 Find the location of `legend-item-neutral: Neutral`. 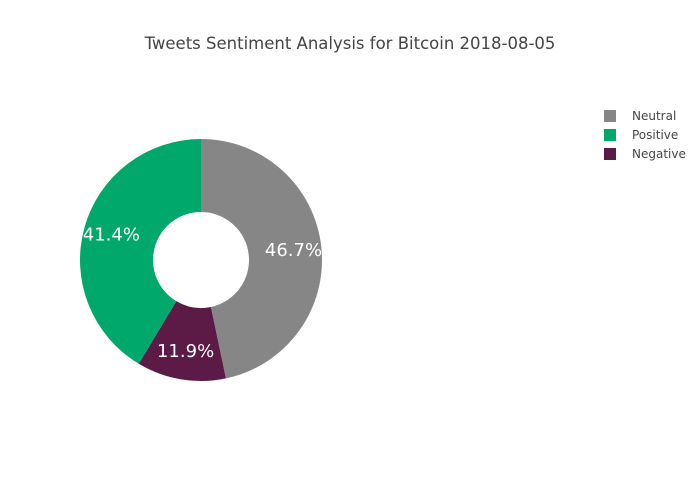

legend-item-neutral: Neutral is located at coordinates (645, 115).